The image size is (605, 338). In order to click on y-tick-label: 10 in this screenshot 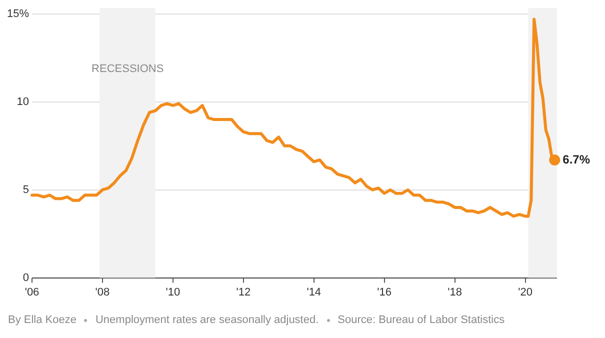, I will do `click(23, 102)`.